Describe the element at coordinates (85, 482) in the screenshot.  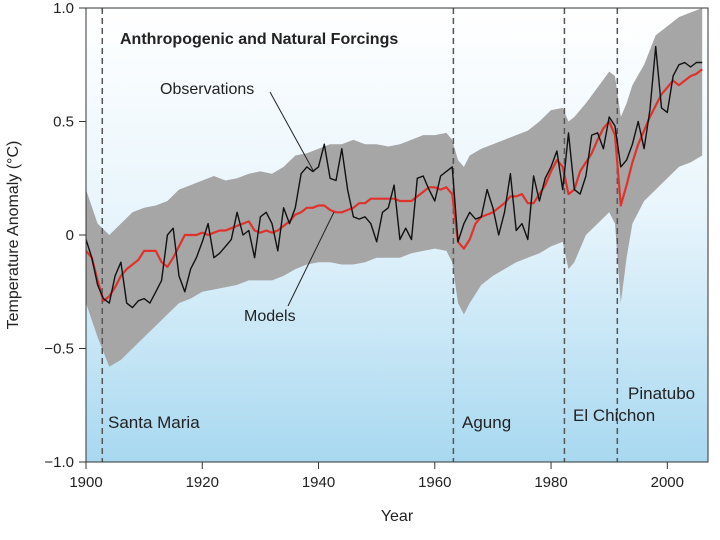
I see `x-tick-label-1900: 1900` at that location.